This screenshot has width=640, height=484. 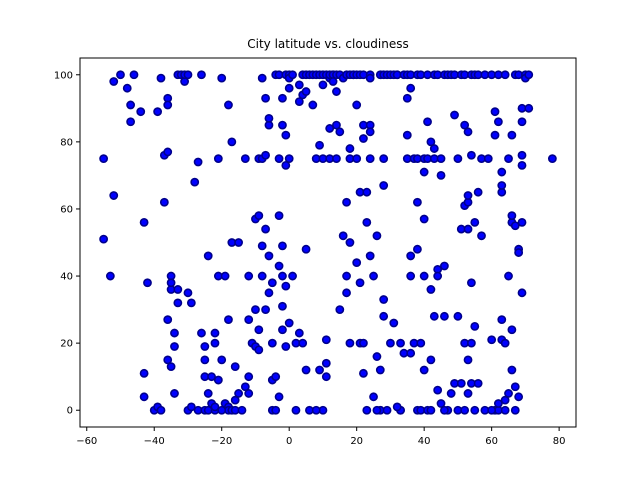 I want to click on x-tick-label: −40, so click(x=154, y=441).